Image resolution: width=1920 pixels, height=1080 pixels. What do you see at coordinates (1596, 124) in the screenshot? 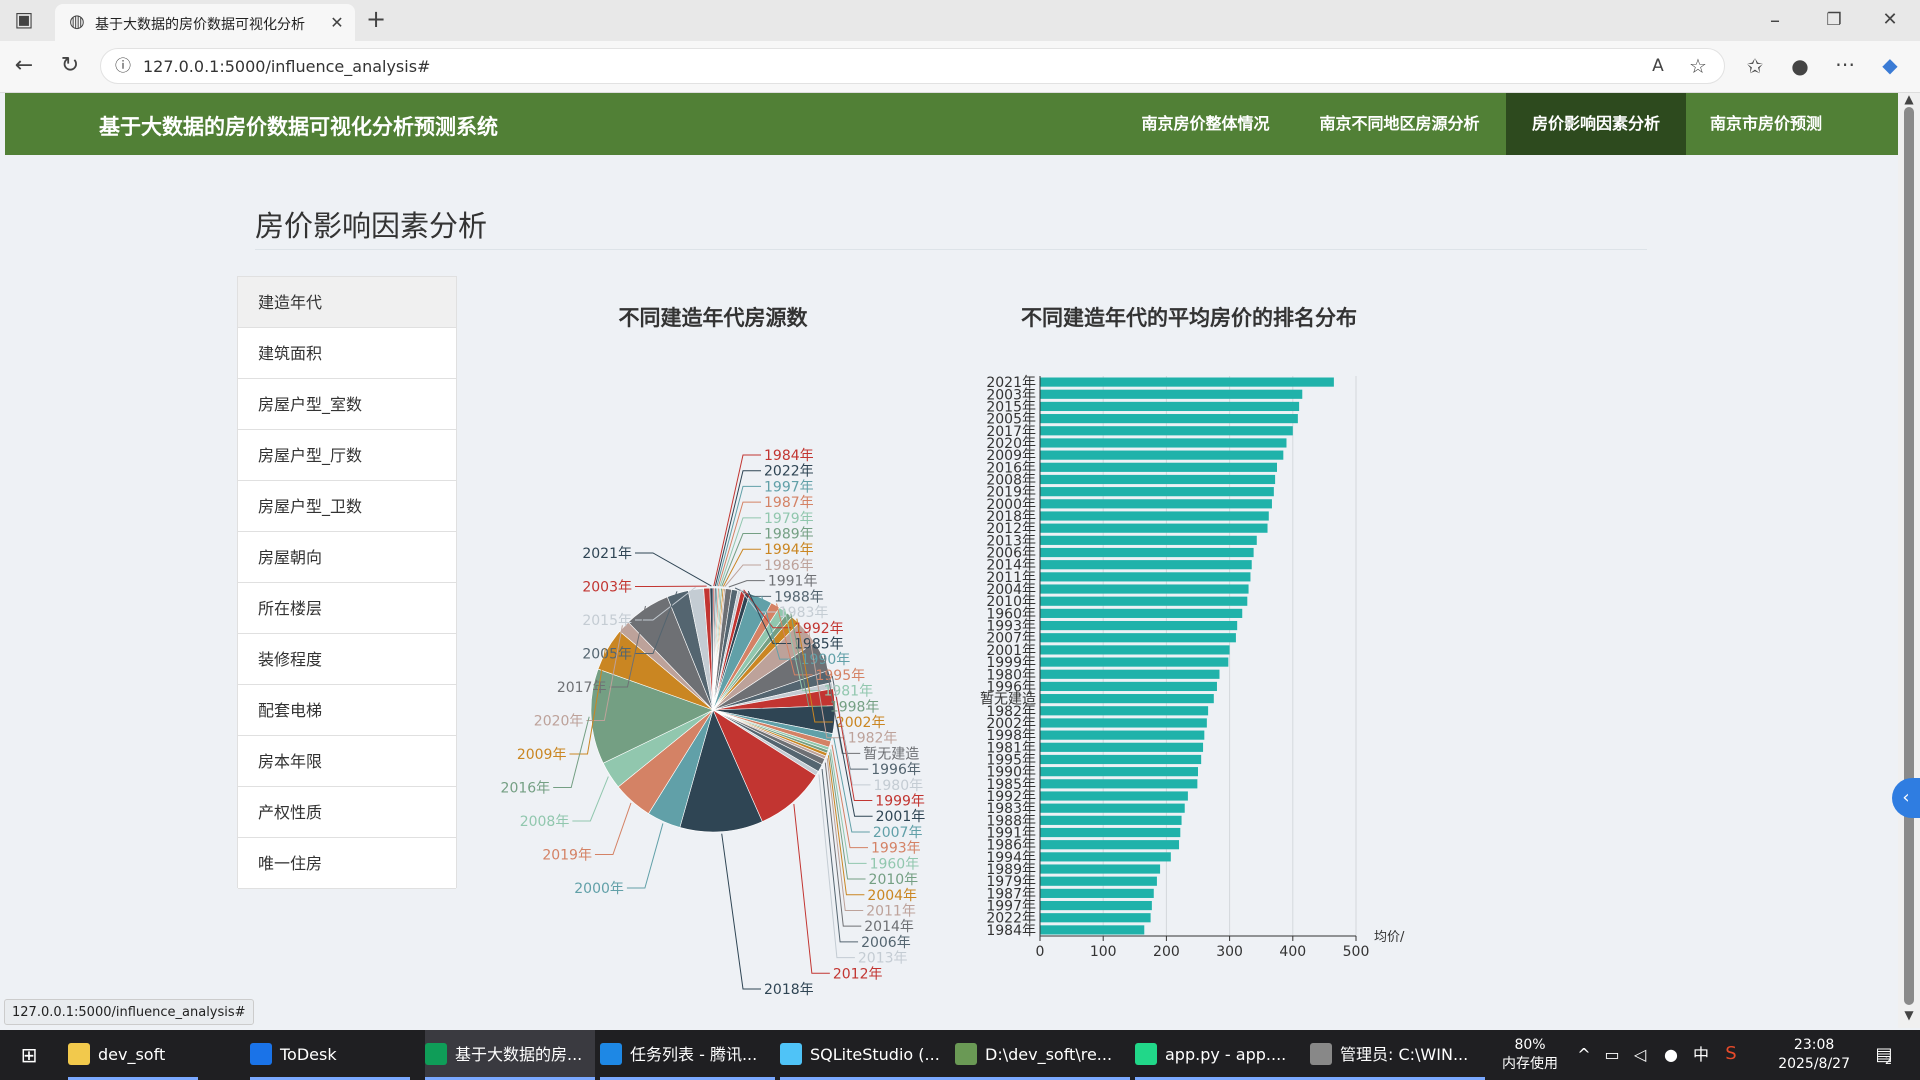
I see `nav-influence: 房价影响因素分析` at bounding box center [1596, 124].